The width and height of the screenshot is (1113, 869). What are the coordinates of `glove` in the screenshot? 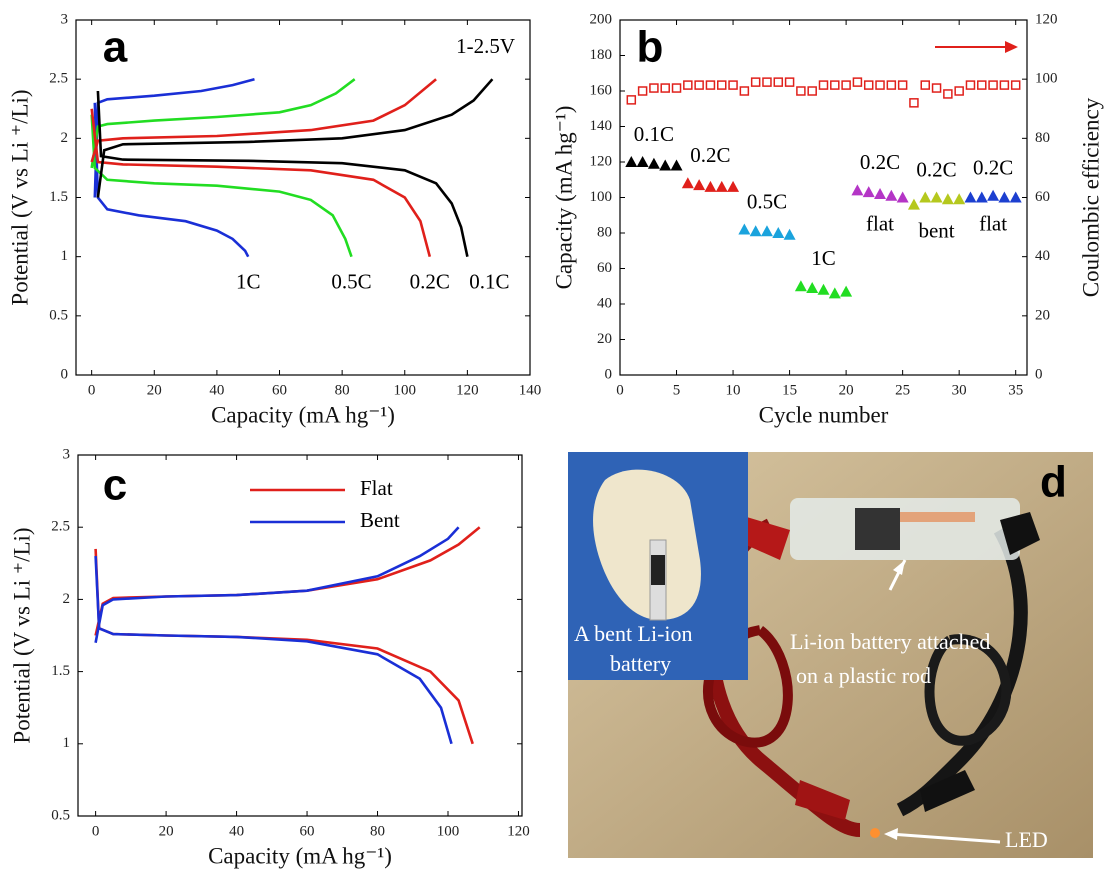 It's located at (647, 544).